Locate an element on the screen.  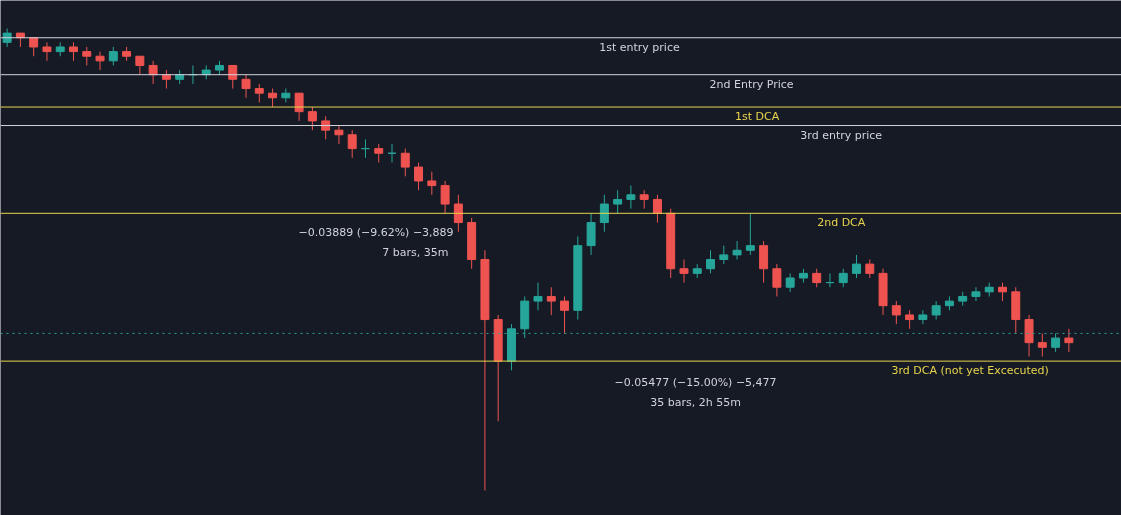
annotation: −0.03889 (−9.62%) −3,889 is located at coordinates (376, 232).